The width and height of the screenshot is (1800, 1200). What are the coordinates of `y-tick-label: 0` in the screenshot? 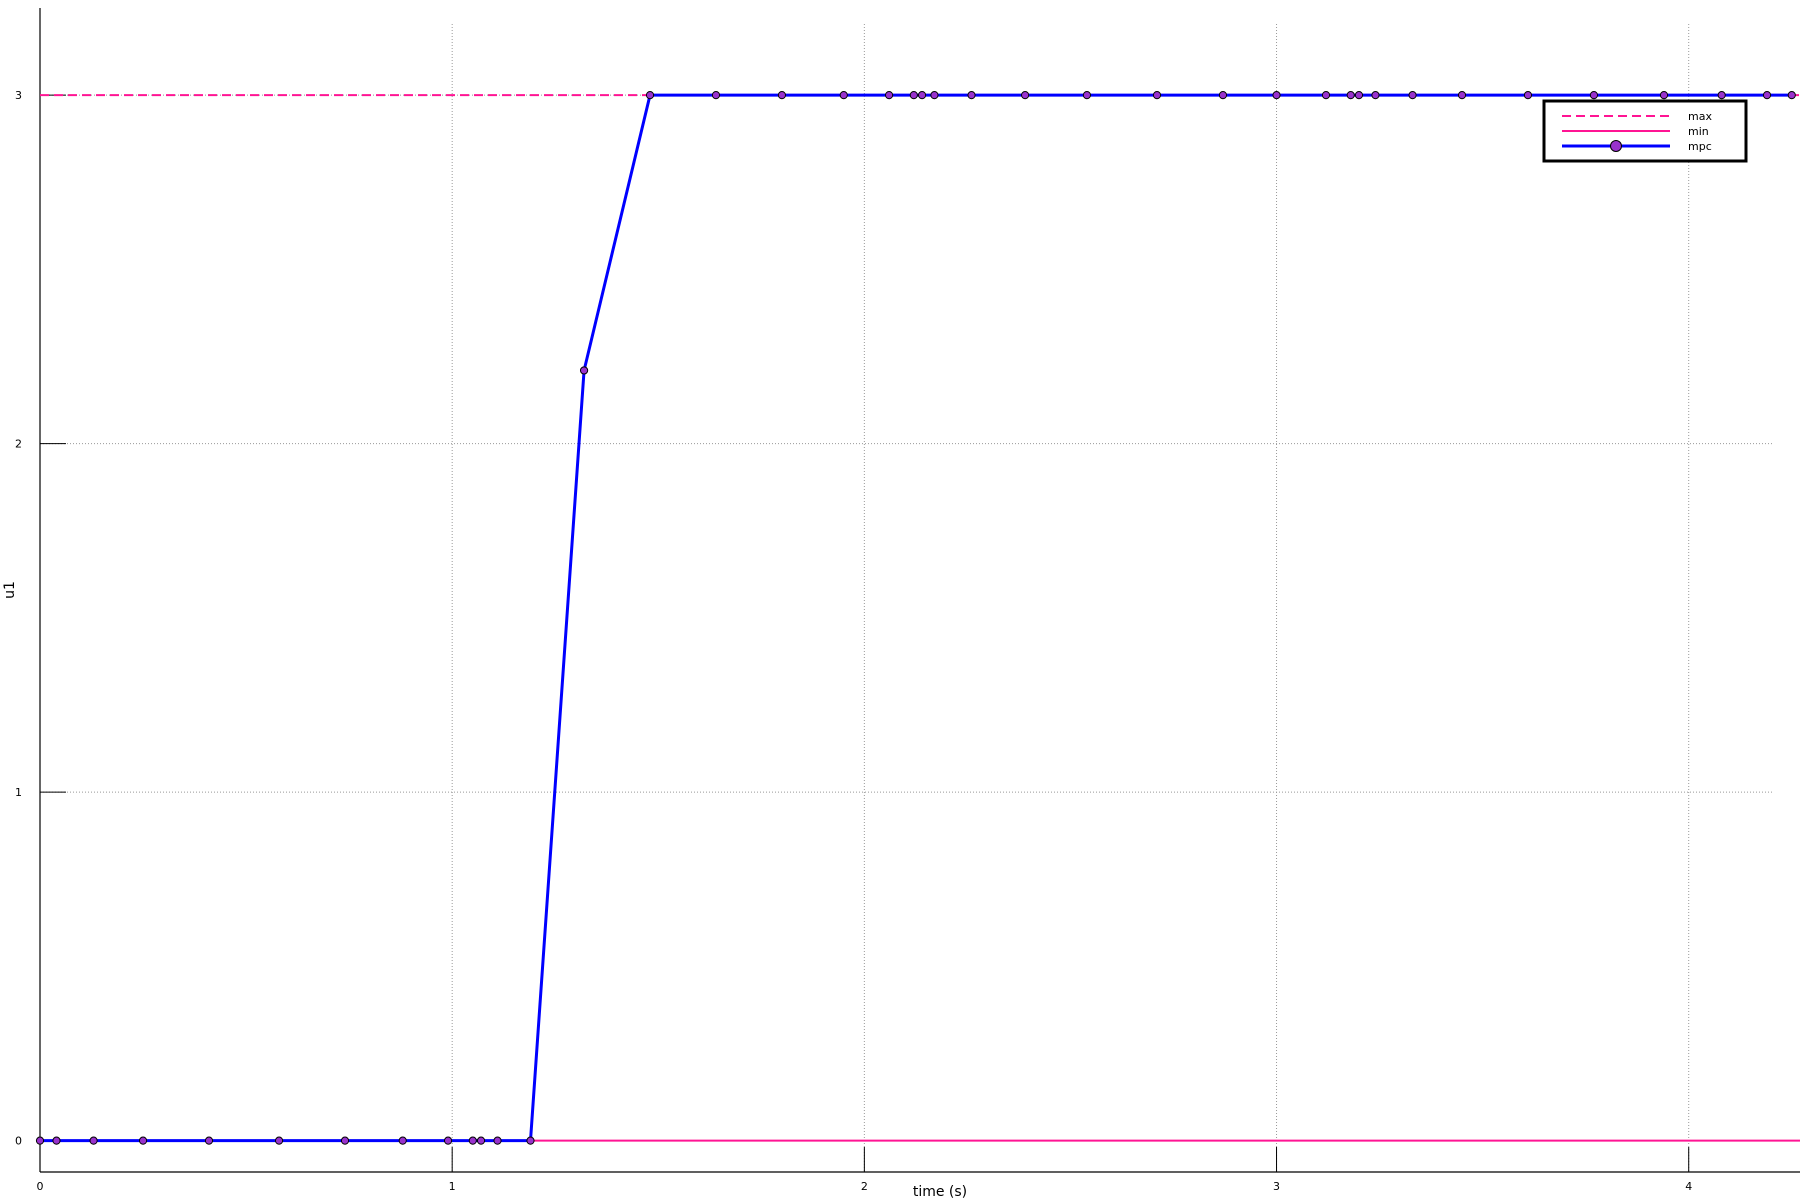 It's located at (18, 1141).